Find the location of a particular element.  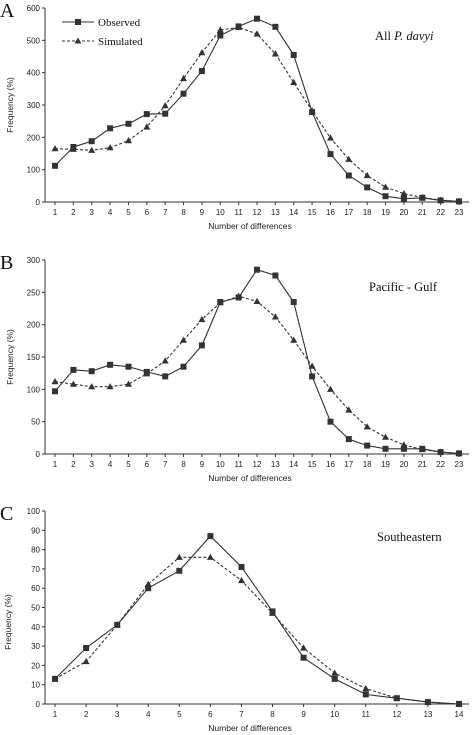

x-tick-label-b-19: 20 is located at coordinates (403, 464).